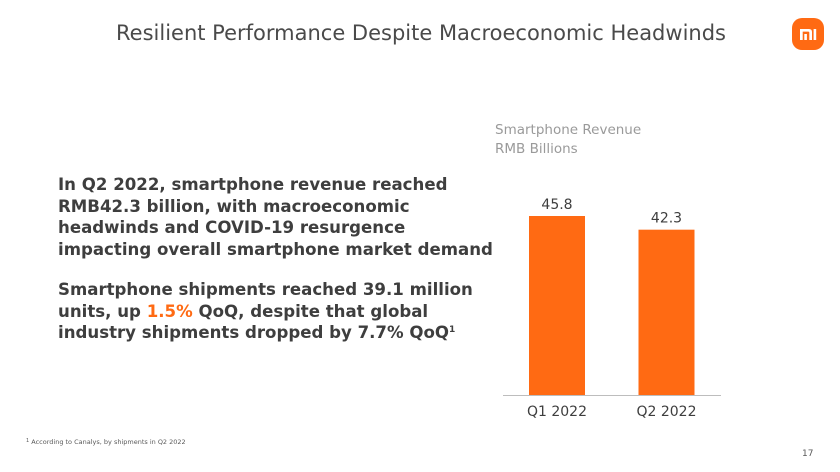 This screenshot has height=472, width=840. Describe the element at coordinates (666, 219) in the screenshot. I see `data-label: 42.3` at that location.